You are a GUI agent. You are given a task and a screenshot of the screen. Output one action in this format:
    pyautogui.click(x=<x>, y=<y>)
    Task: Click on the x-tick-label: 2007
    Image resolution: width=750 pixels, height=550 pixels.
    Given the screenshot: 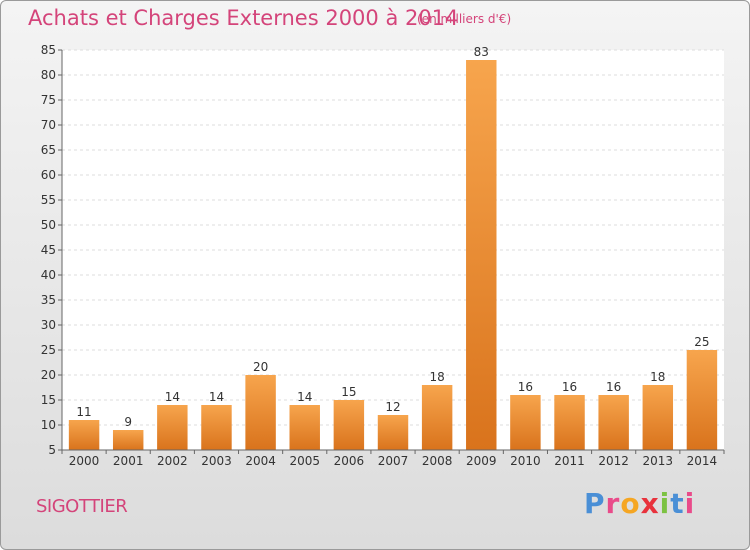 What is the action you would take?
    pyautogui.click(x=393, y=461)
    